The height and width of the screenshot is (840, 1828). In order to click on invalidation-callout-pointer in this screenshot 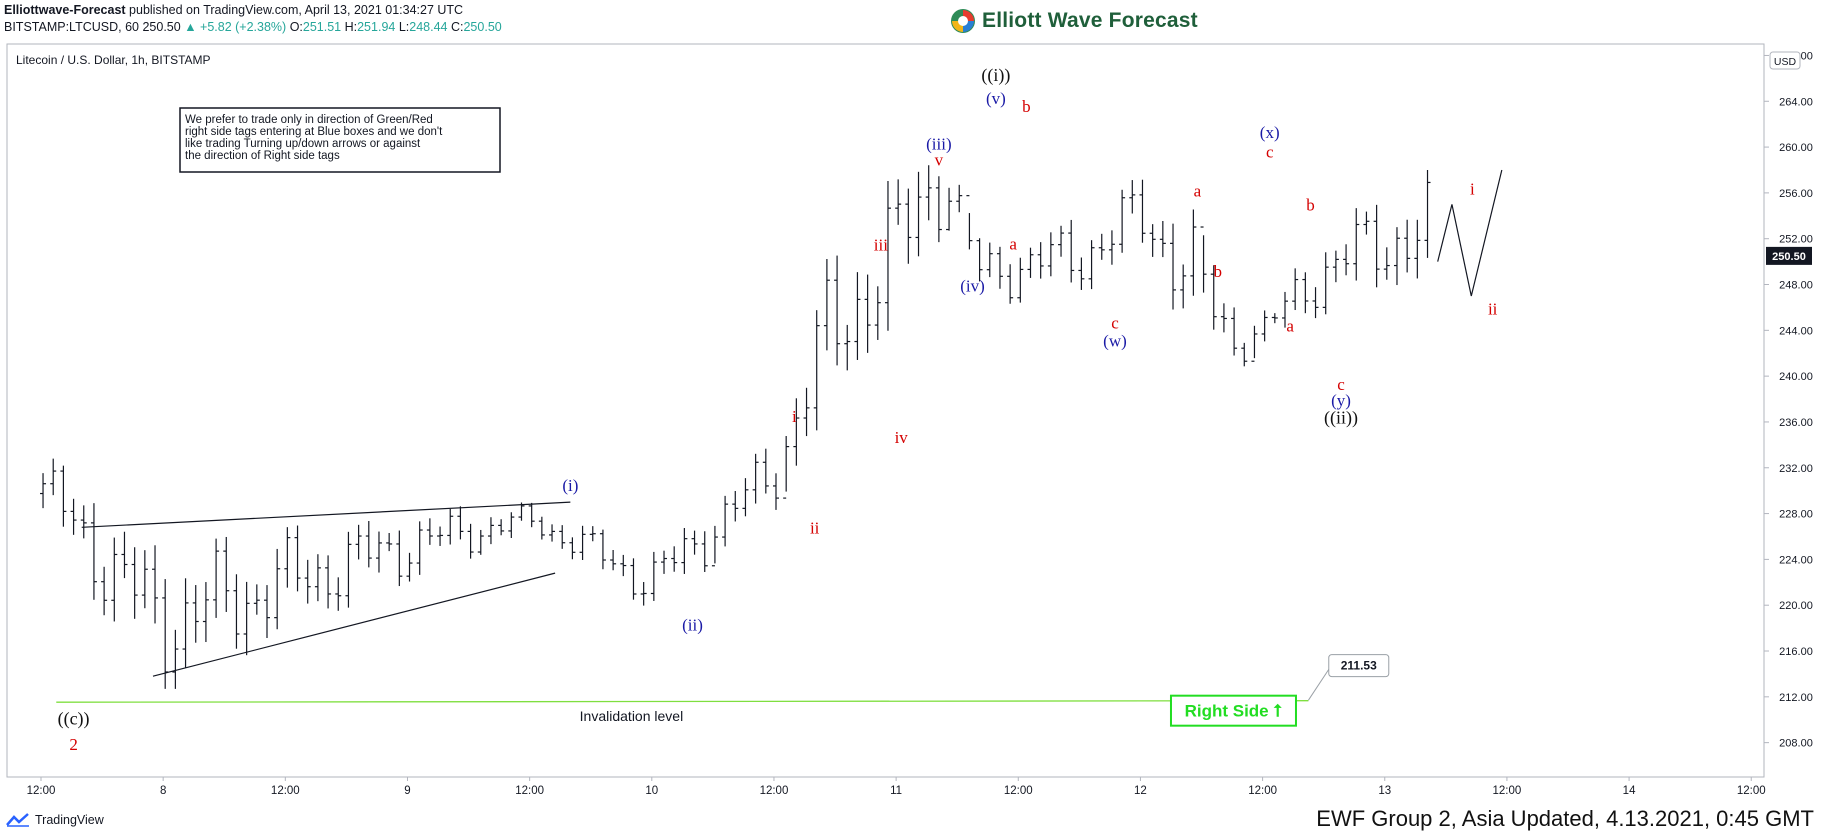, I will do `click(1318, 685)`.